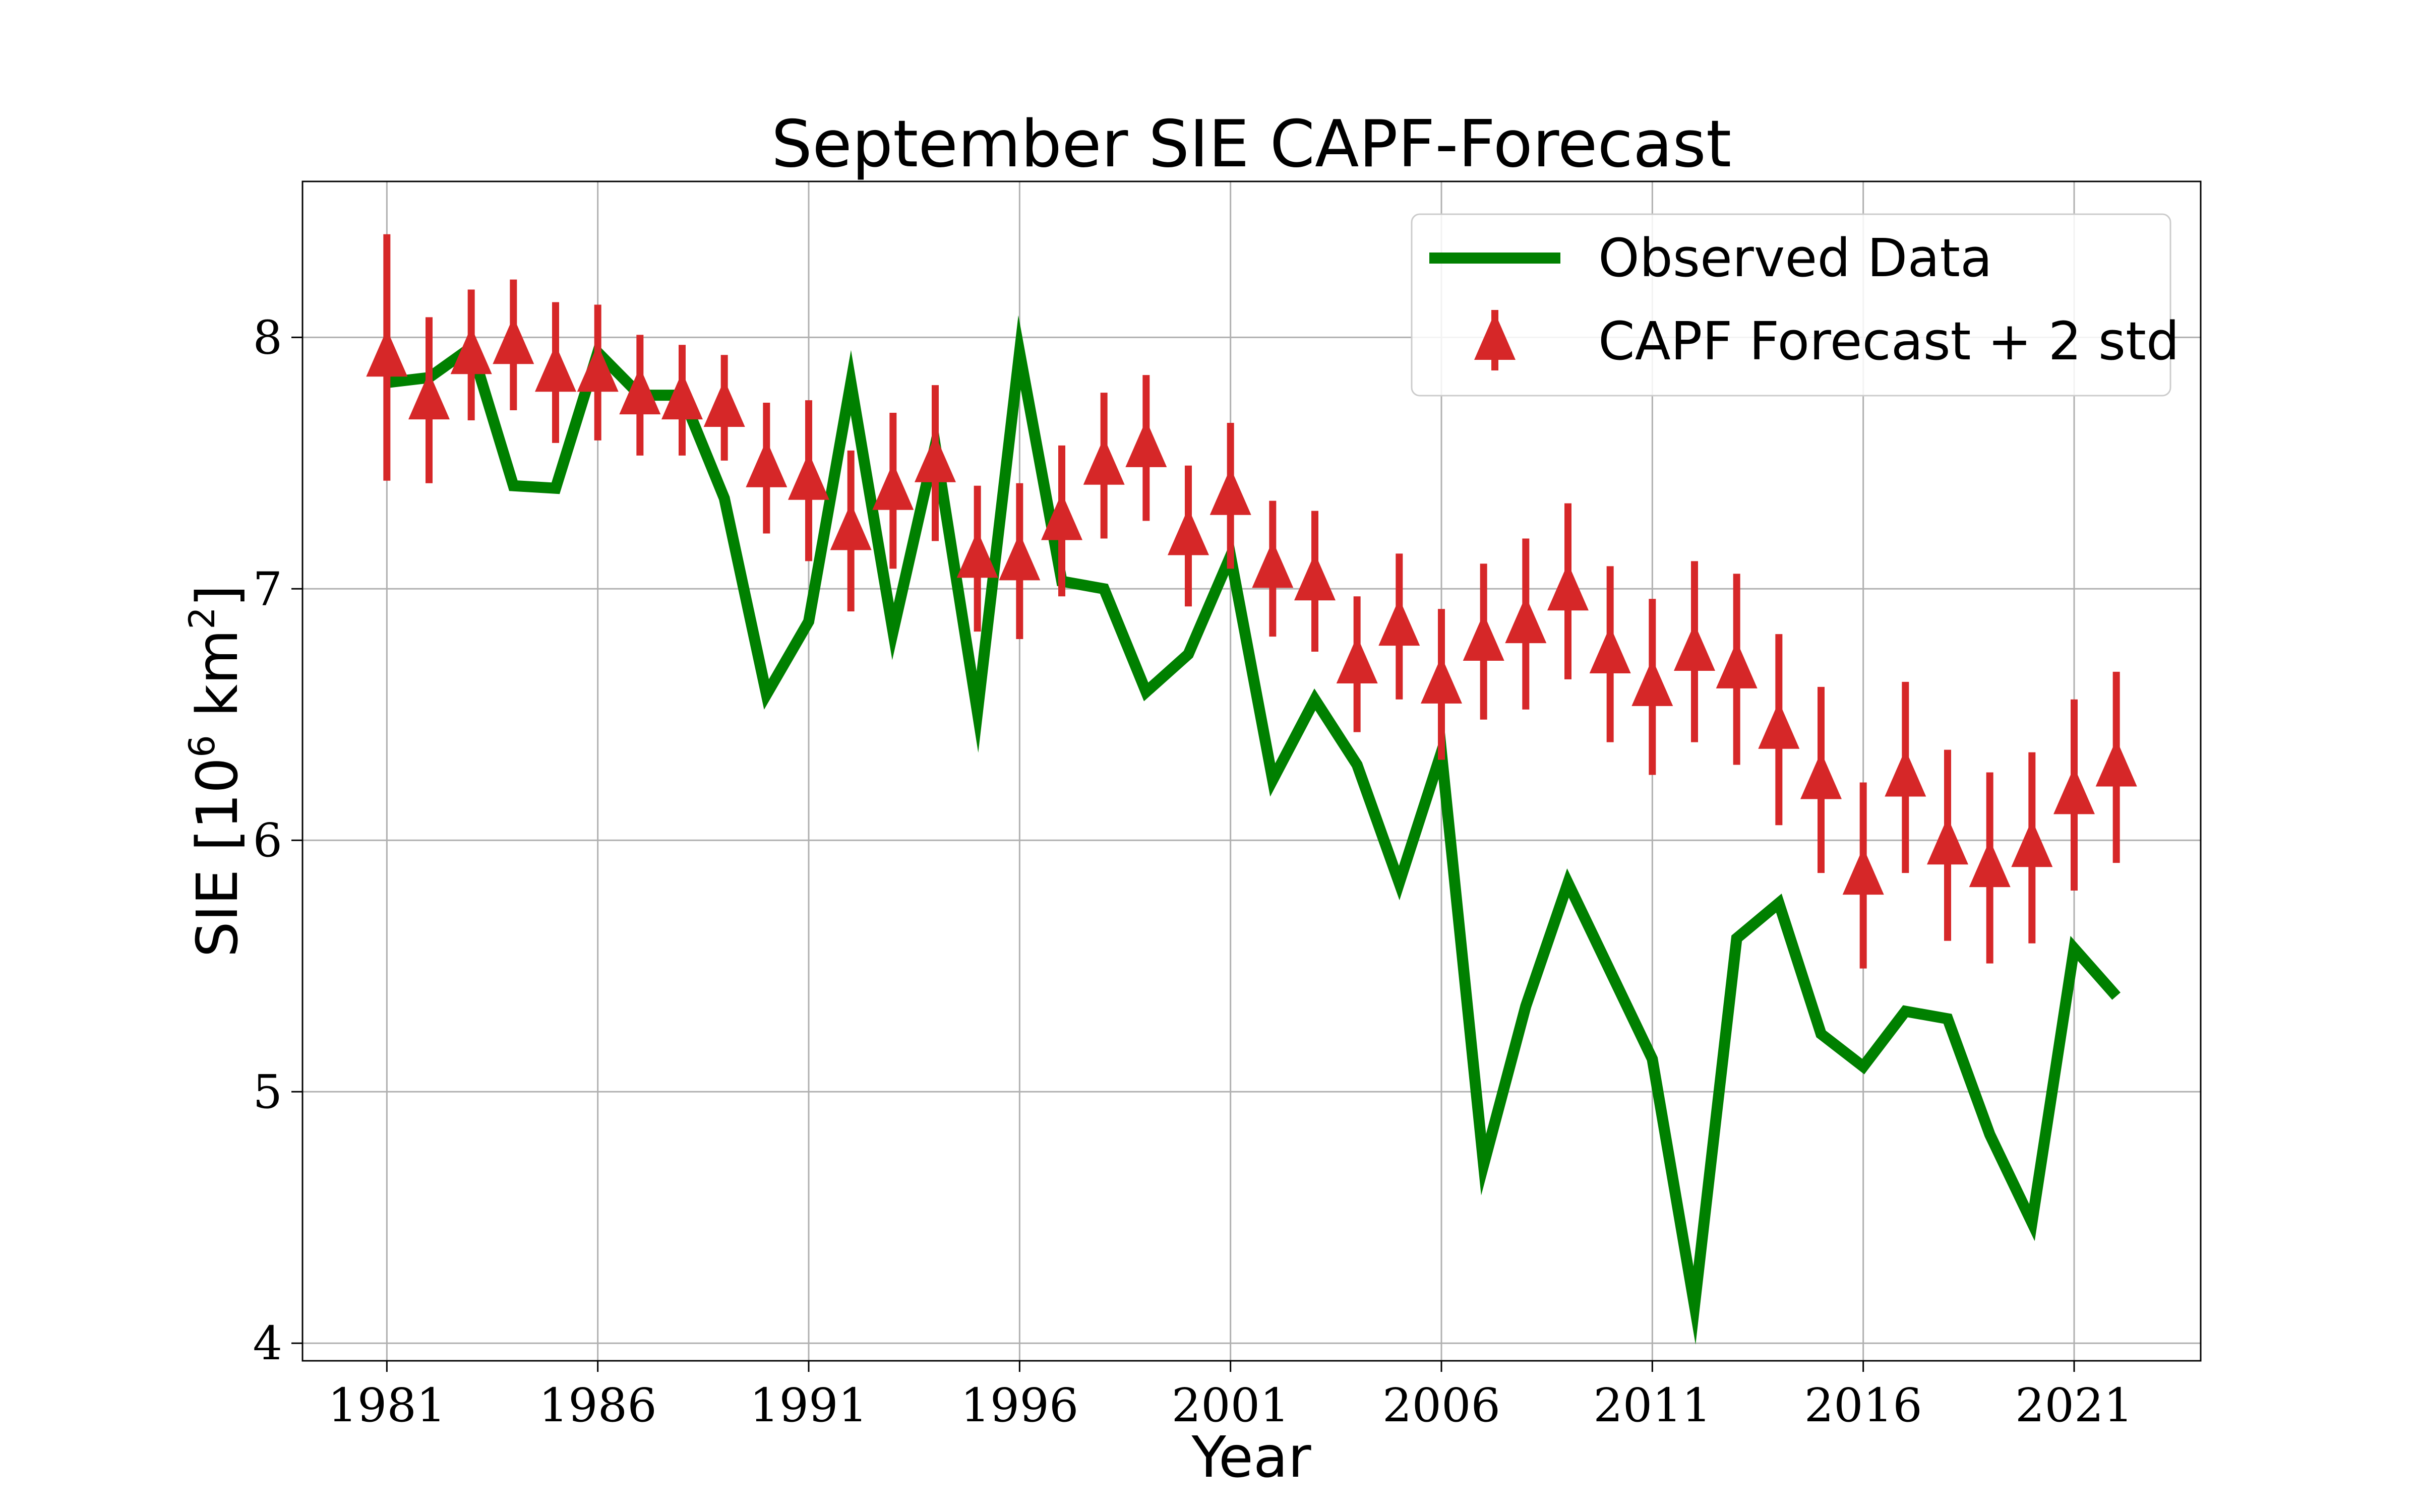 Image resolution: width=2420 pixels, height=1512 pixels. Describe the element at coordinates (202, 746) in the screenshot. I see `y-axis-label-exponent-1: 6` at that location.